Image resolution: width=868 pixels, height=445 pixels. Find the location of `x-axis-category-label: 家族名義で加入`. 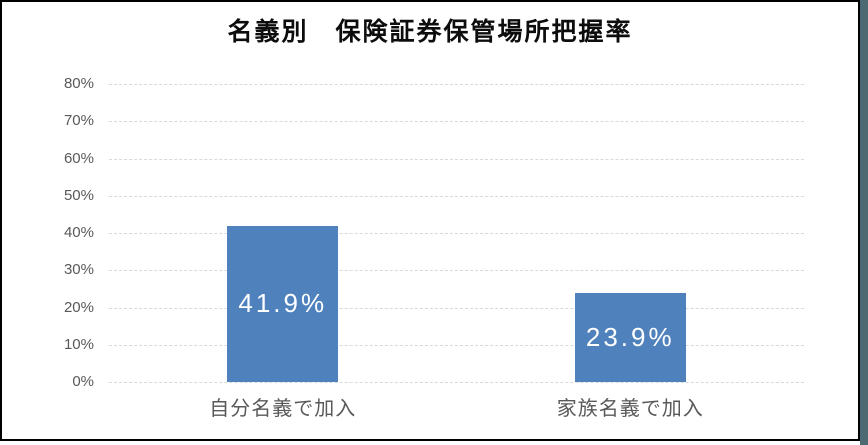

x-axis-category-label: 家族名義で加入 is located at coordinates (630, 409).